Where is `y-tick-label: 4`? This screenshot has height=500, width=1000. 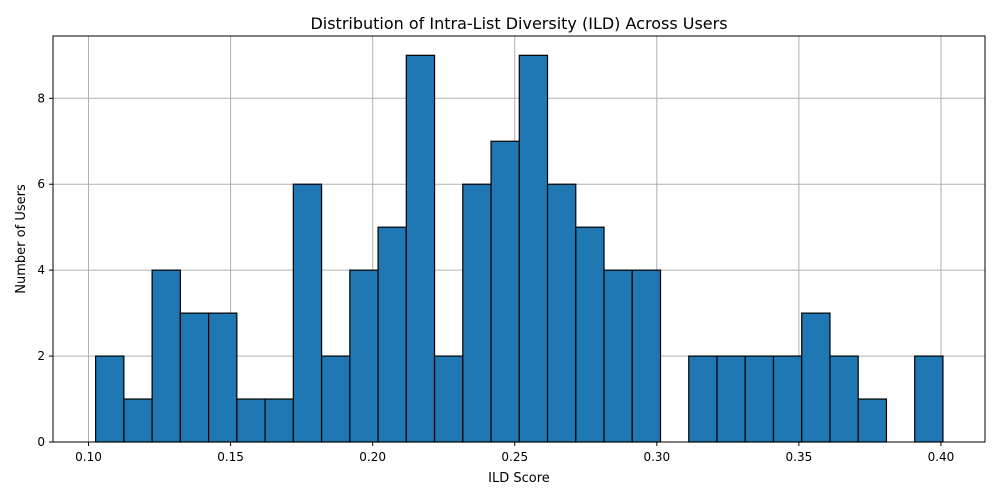 y-tick-label: 4 is located at coordinates (41, 270).